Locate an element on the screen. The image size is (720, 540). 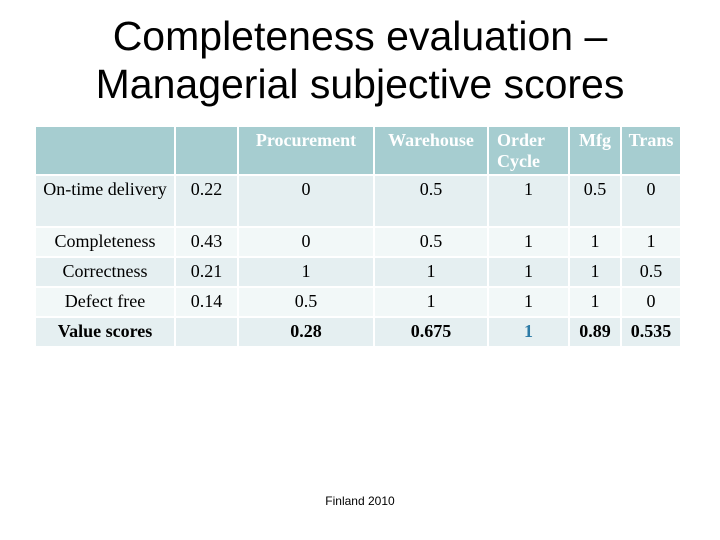
header-warehouse: Warehouse is located at coordinates (431, 150).